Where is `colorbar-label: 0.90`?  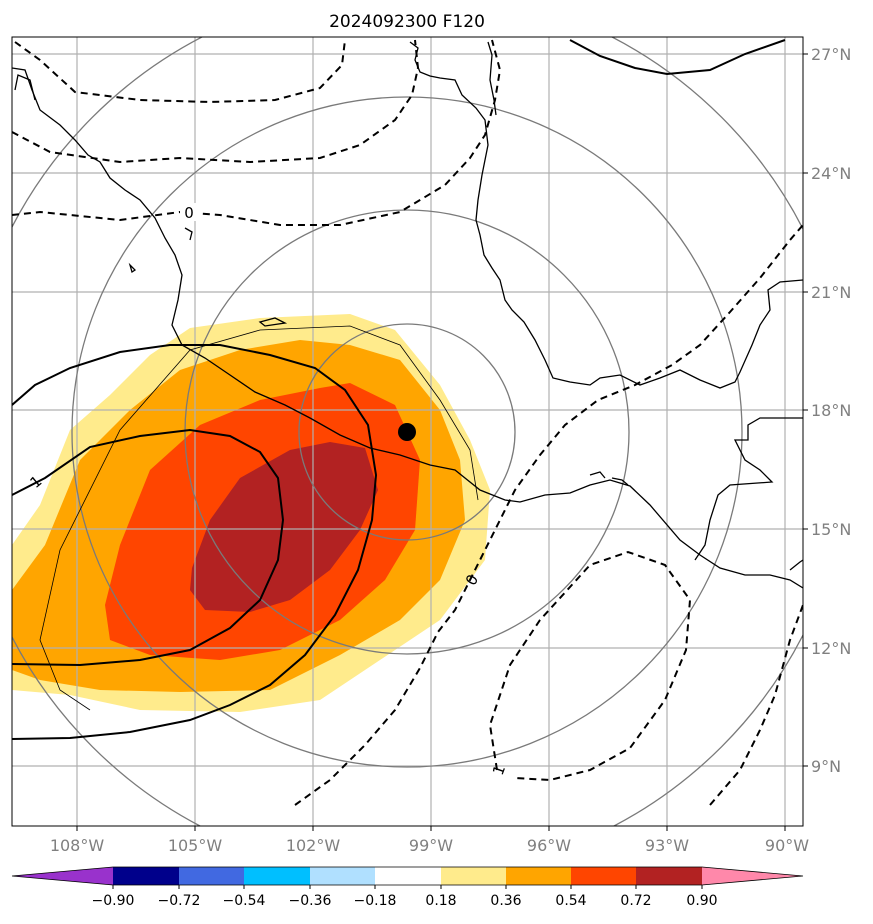 colorbar-label: 0.90 is located at coordinates (701, 901).